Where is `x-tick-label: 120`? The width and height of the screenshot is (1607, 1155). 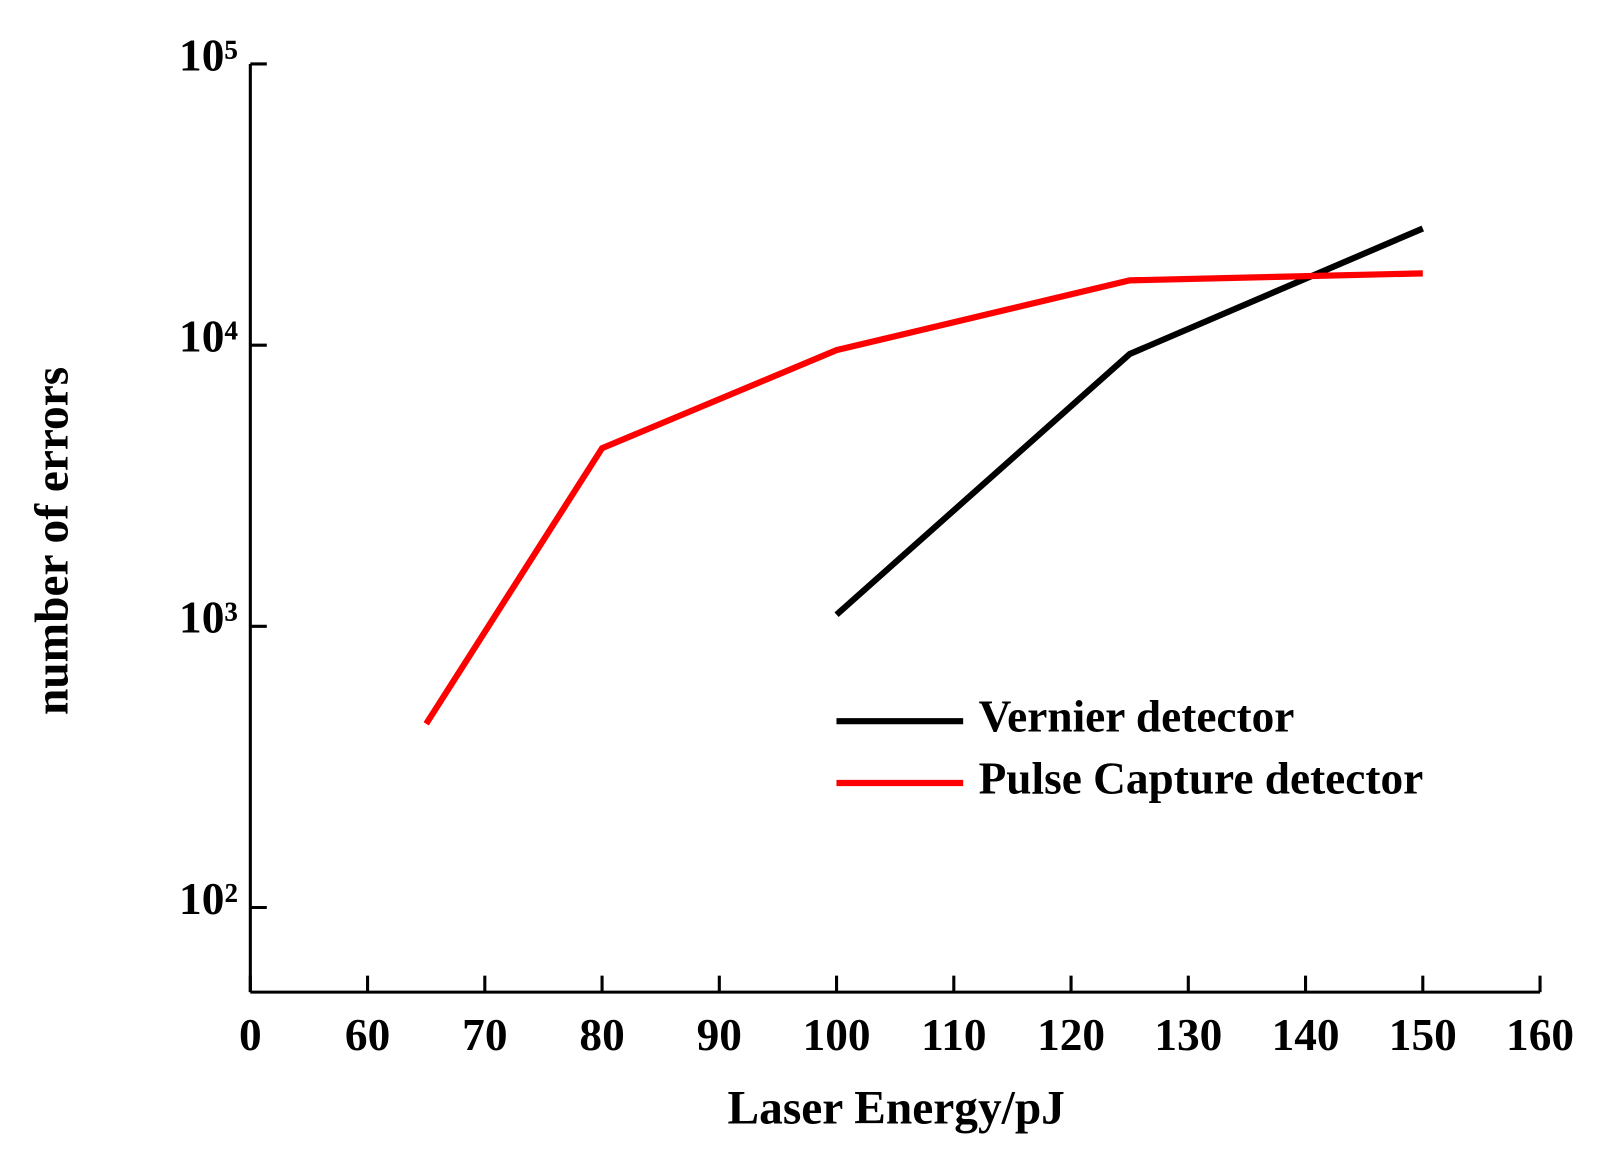
x-tick-label: 120 is located at coordinates (1071, 1035).